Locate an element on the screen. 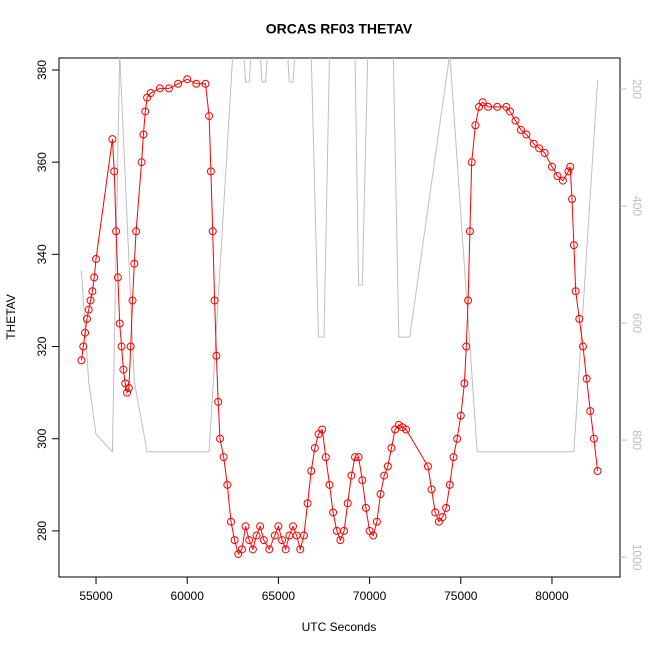 Image resolution: width=650 pixels, height=650 pixels. y-axis-label: THETAV is located at coordinates (11, 317).